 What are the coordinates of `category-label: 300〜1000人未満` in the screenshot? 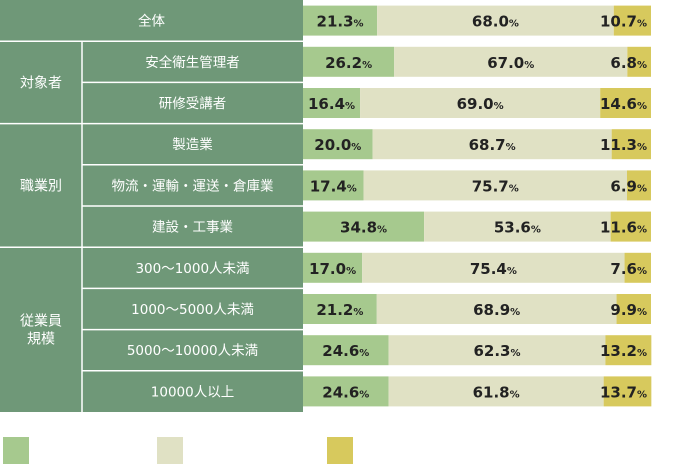 It's located at (192, 269).